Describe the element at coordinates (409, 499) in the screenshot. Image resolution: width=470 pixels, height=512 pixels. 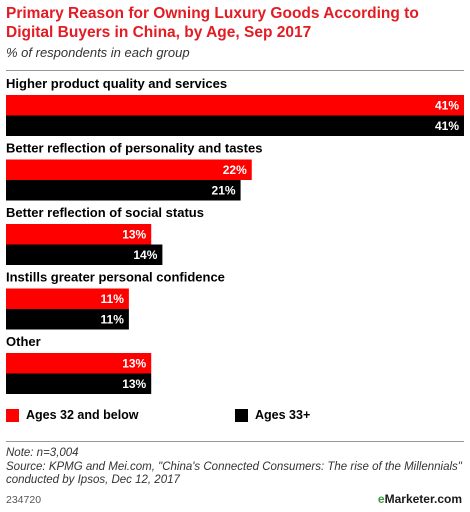
I see `brand-name: Marketer` at that location.